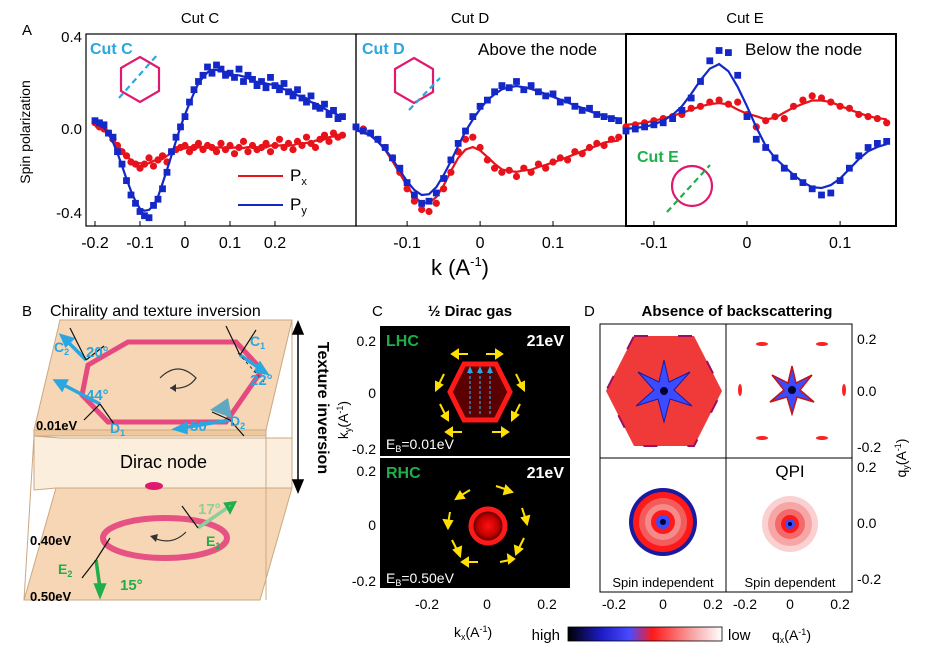 This screenshot has width=926, height=660. I want to click on cut-e-frame, so click(761, 130).